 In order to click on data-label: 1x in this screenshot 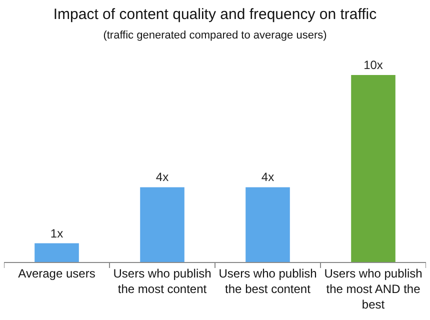, I will do `click(57, 233)`.